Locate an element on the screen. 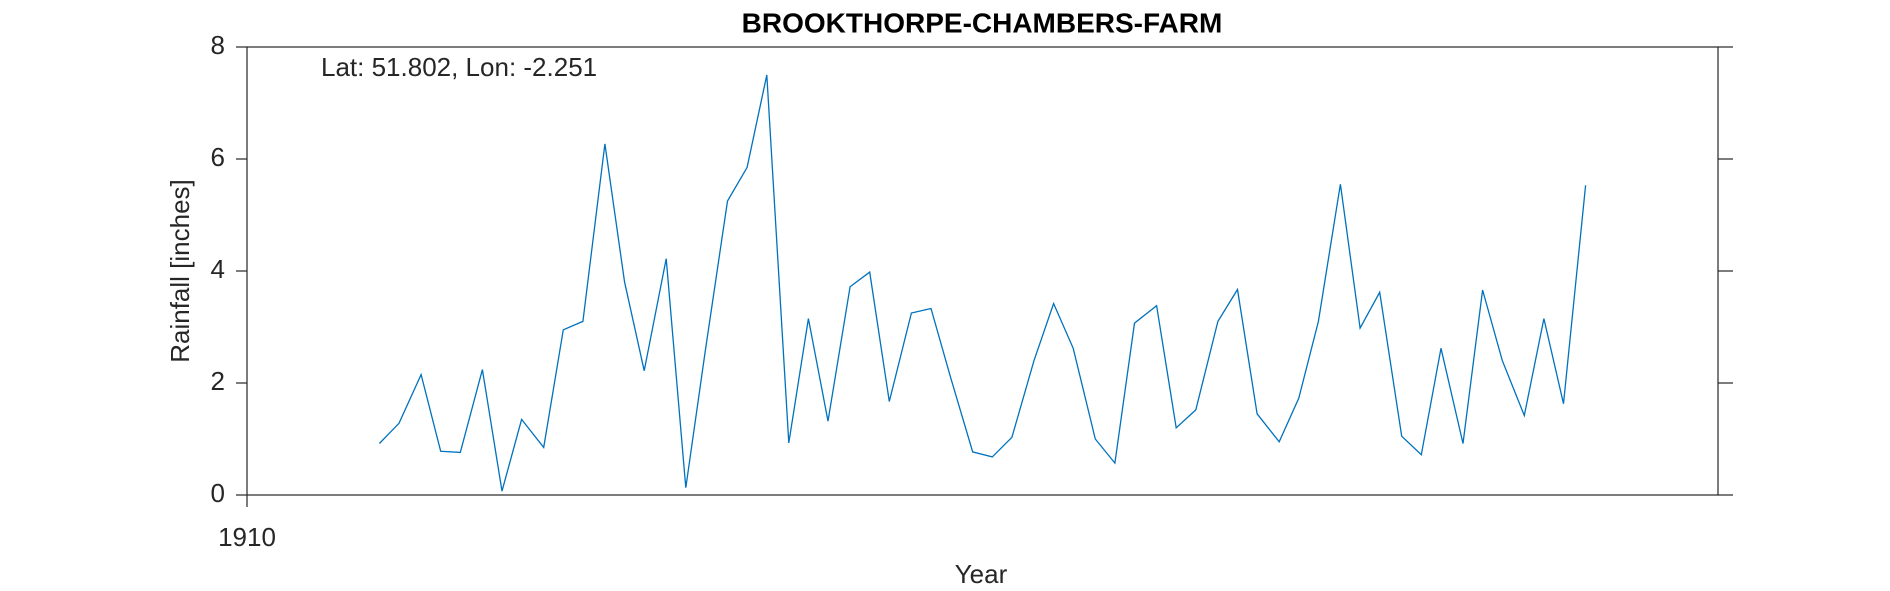 This screenshot has width=1890, height=591. y-tick-label: 4 is located at coordinates (218, 269).